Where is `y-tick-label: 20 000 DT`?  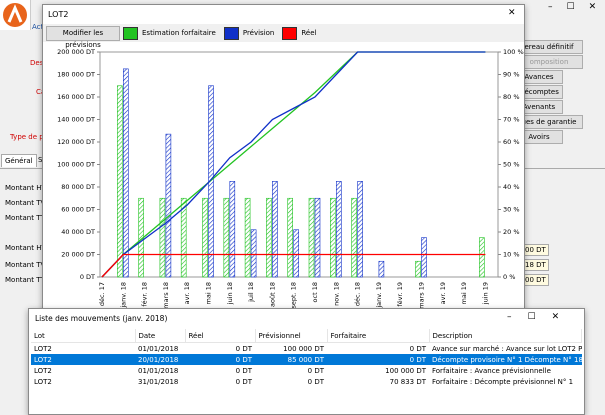
y-tick-label: 20 000 DT is located at coordinates (78, 255).